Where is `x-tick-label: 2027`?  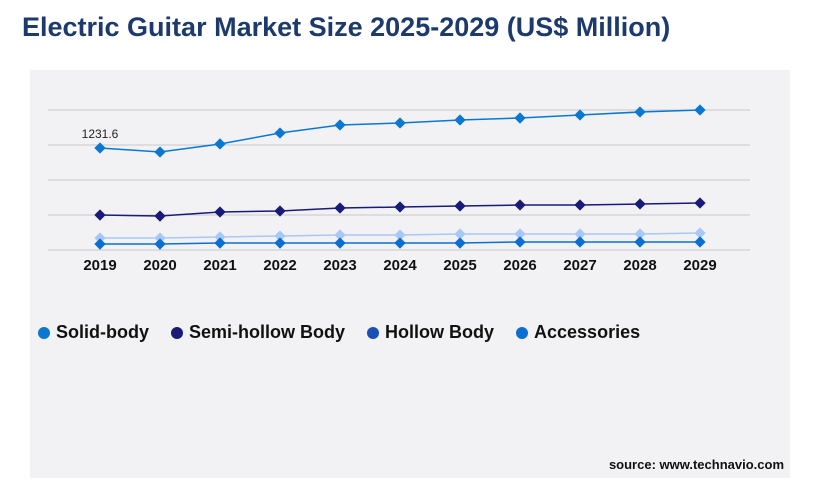
x-tick-label: 2027 is located at coordinates (579, 265).